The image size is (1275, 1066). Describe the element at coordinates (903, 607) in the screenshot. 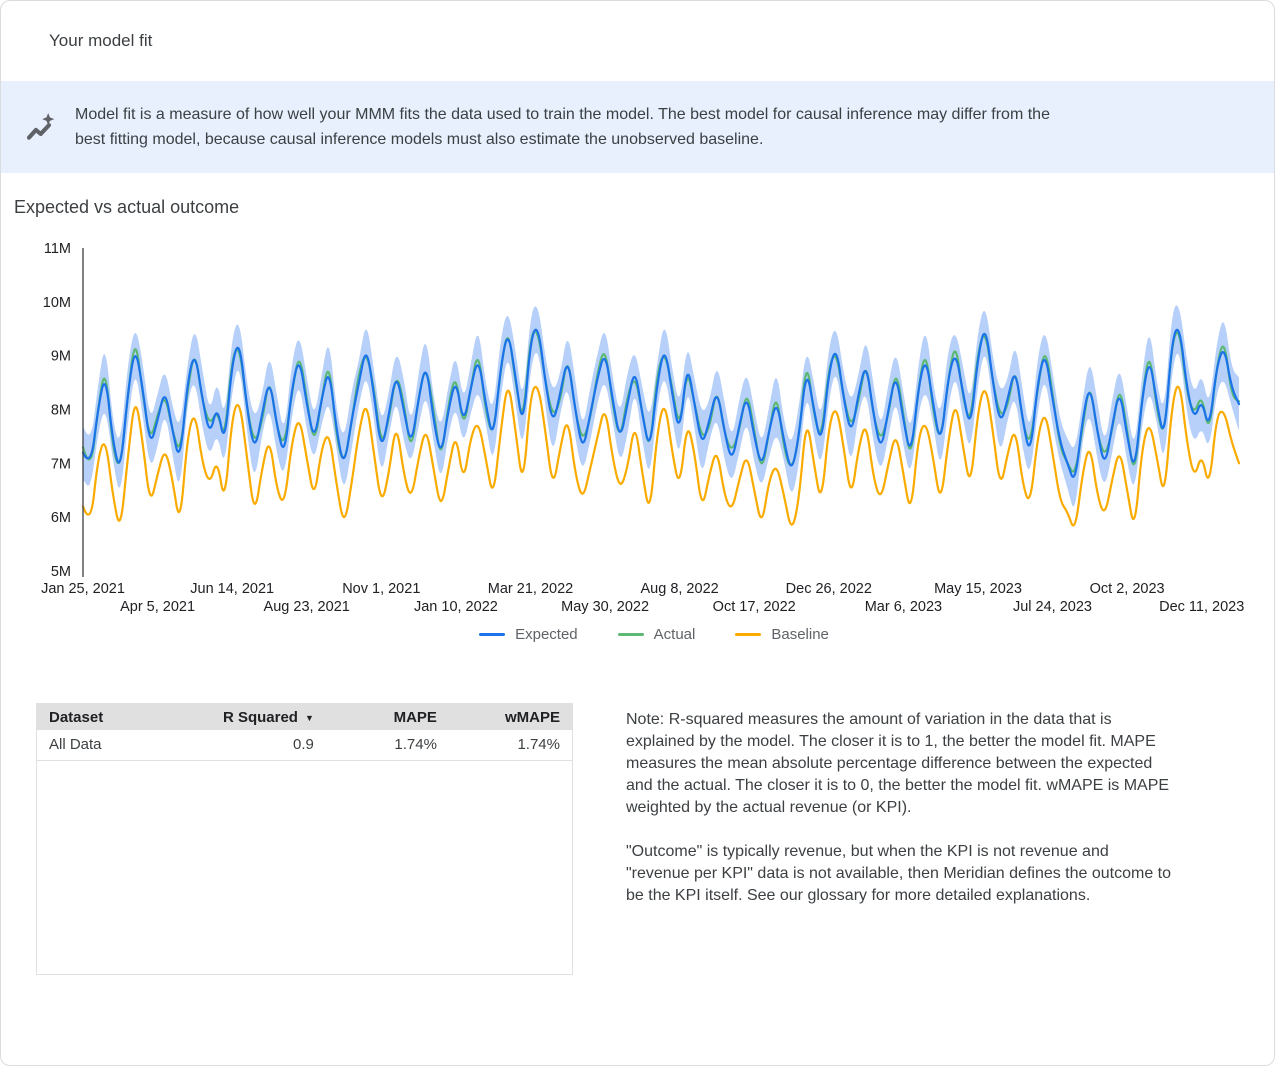

I see `svg-text: Mar 6, 2023` at that location.